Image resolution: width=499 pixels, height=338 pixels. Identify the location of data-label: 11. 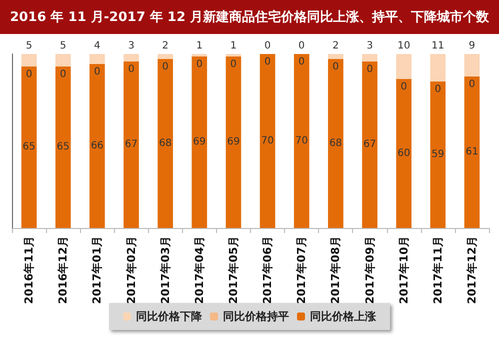
(438, 46).